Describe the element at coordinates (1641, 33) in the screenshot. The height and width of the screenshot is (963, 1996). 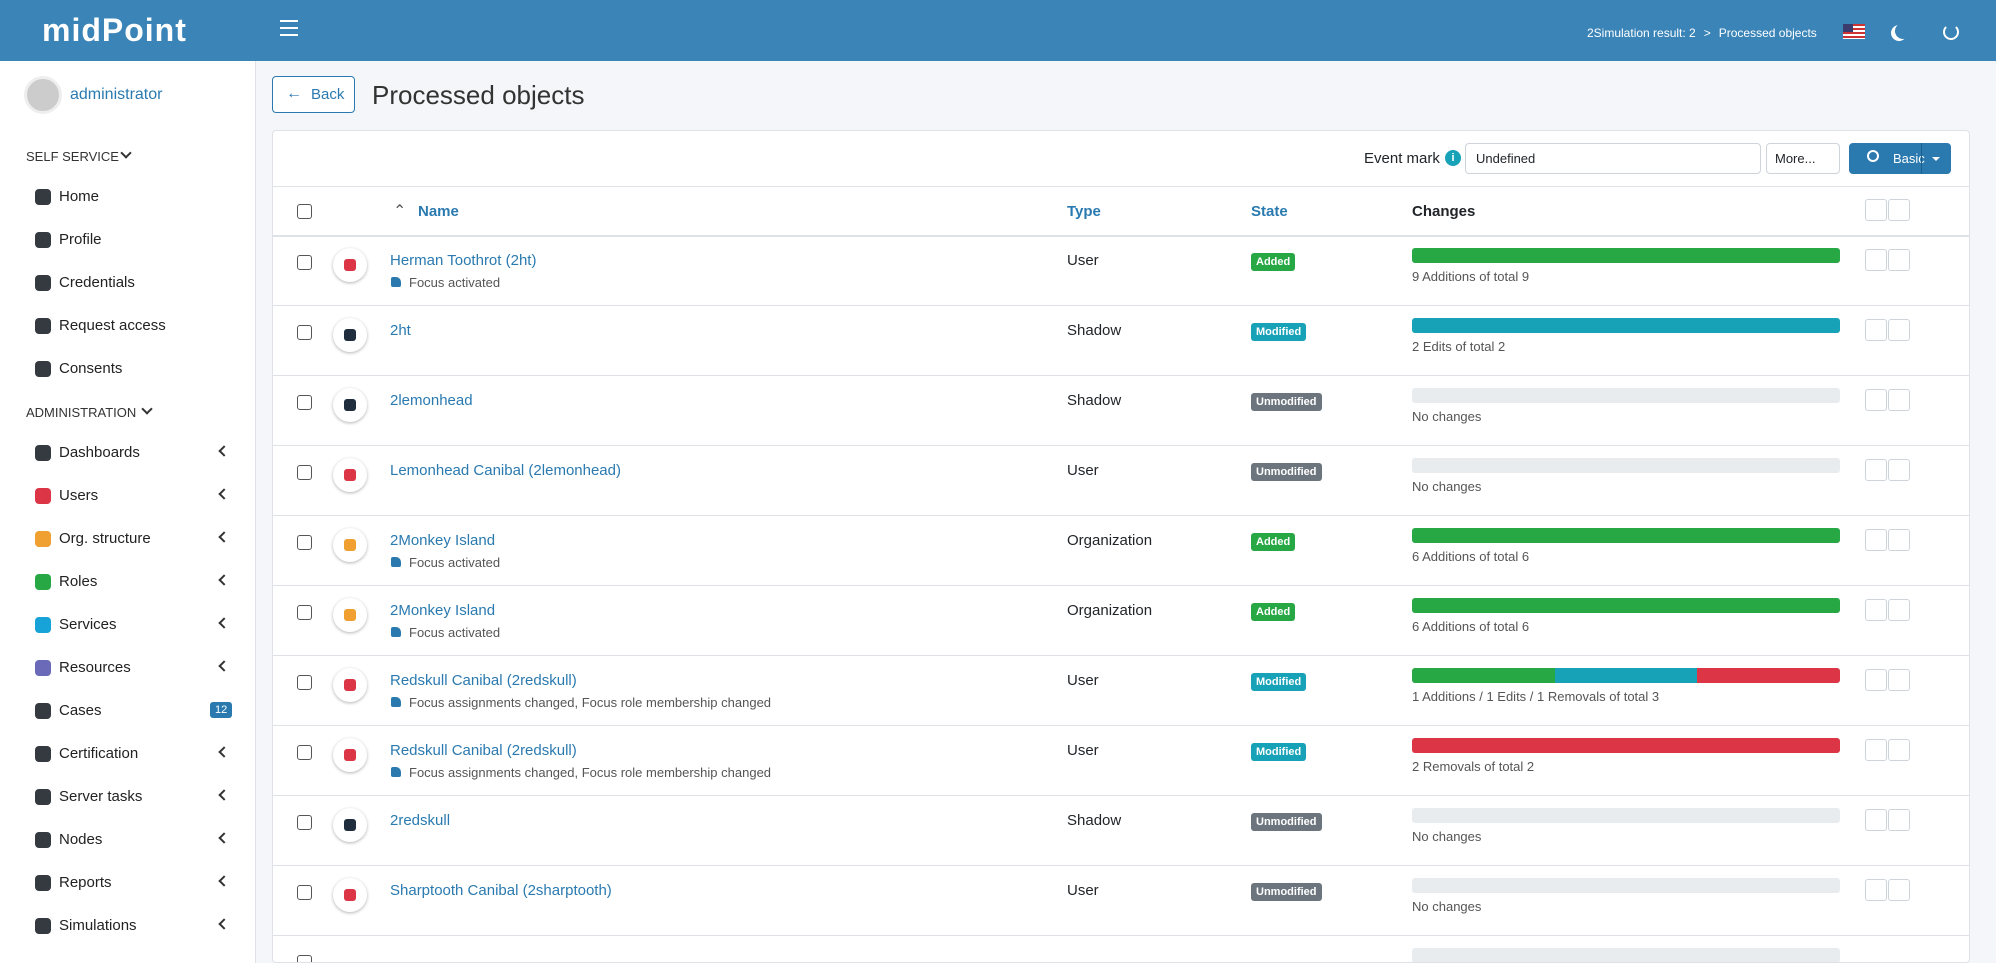
I see `breadcrumb-item: 2Simulation result: 2` at that location.